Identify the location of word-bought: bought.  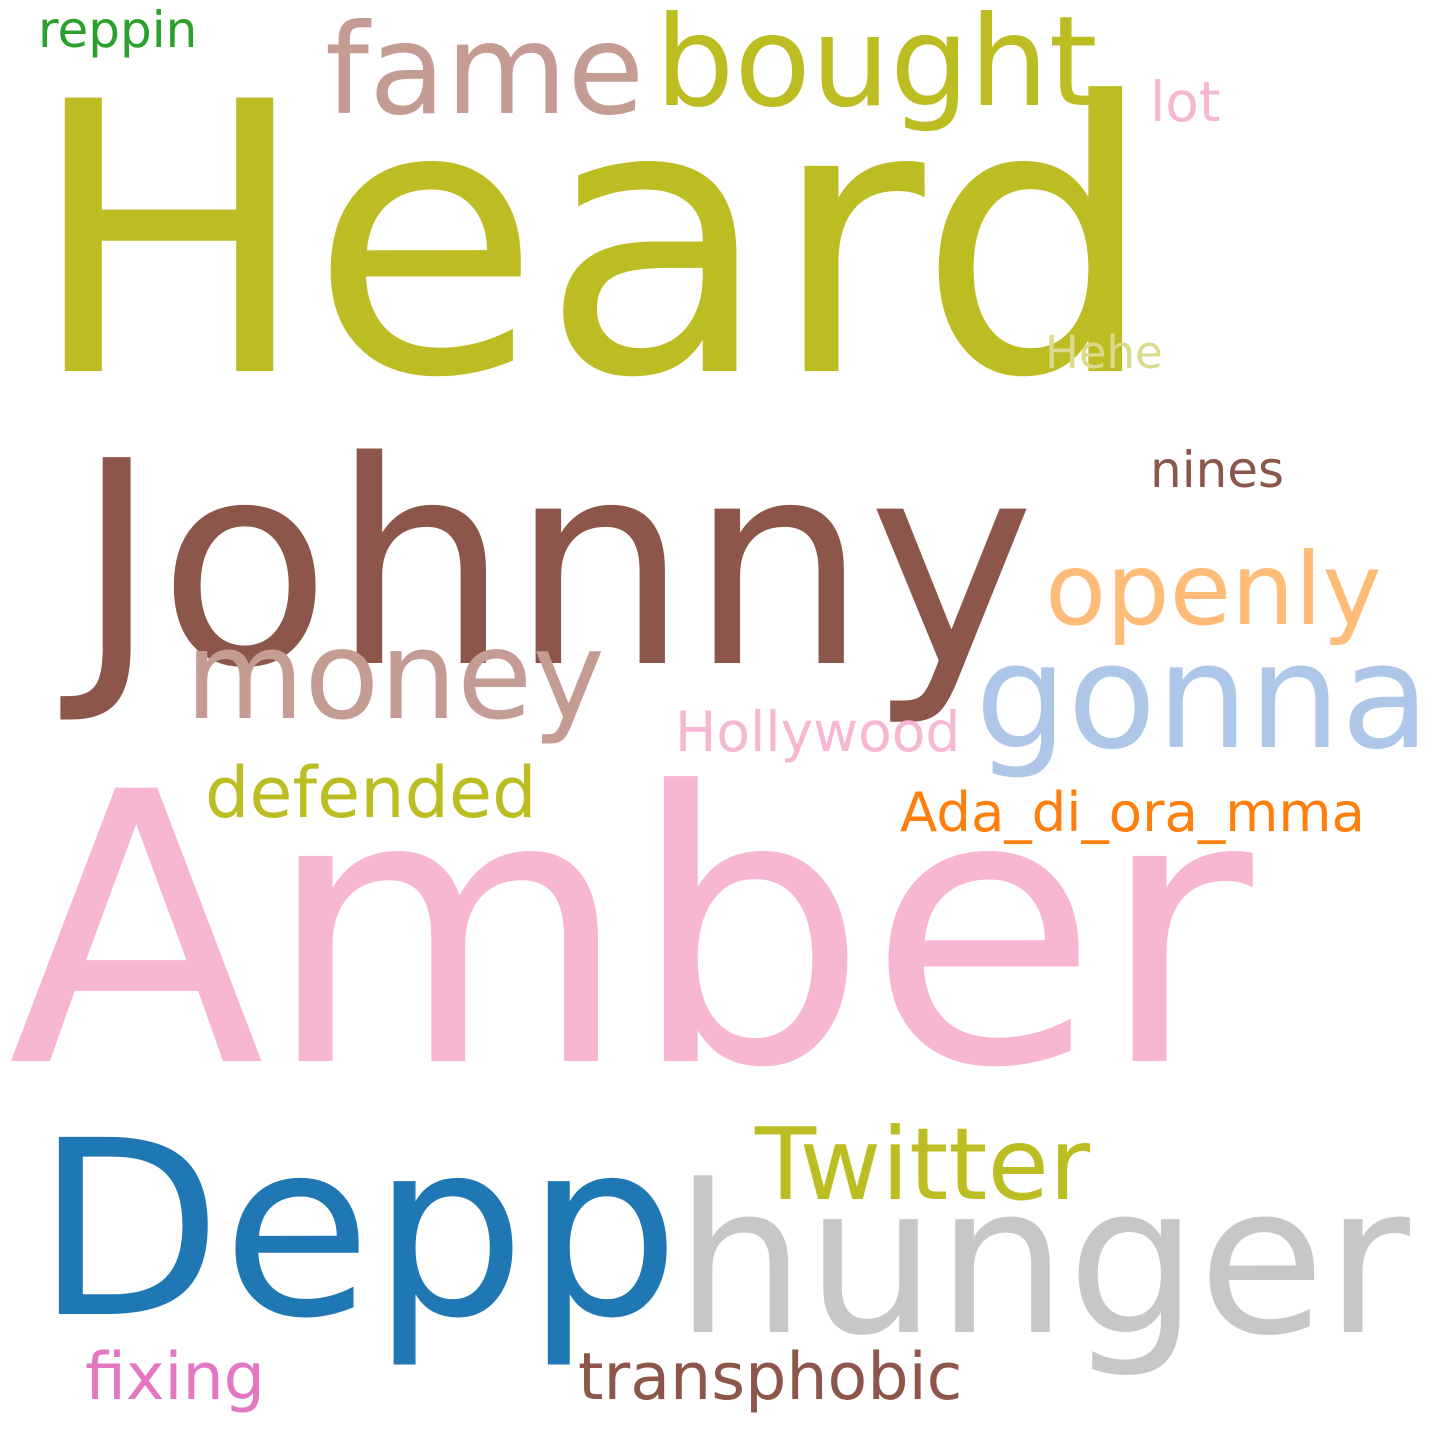
(876, 67).